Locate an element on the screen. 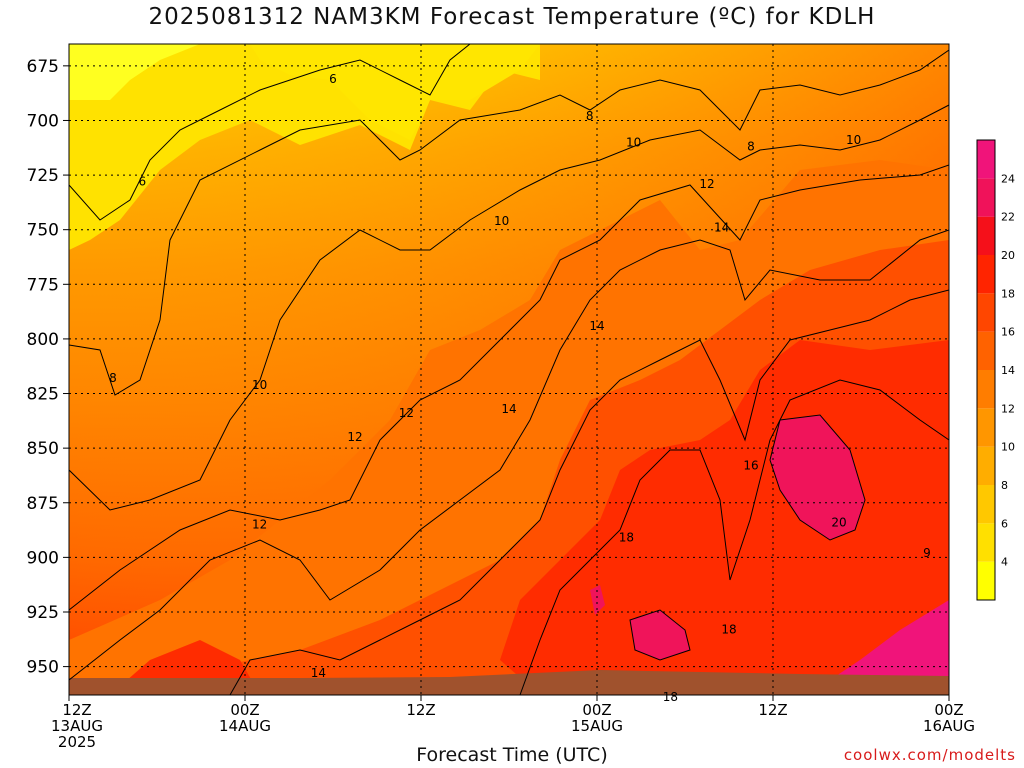  colorbar-tick-label-3: 10 is located at coordinates (1008, 447).